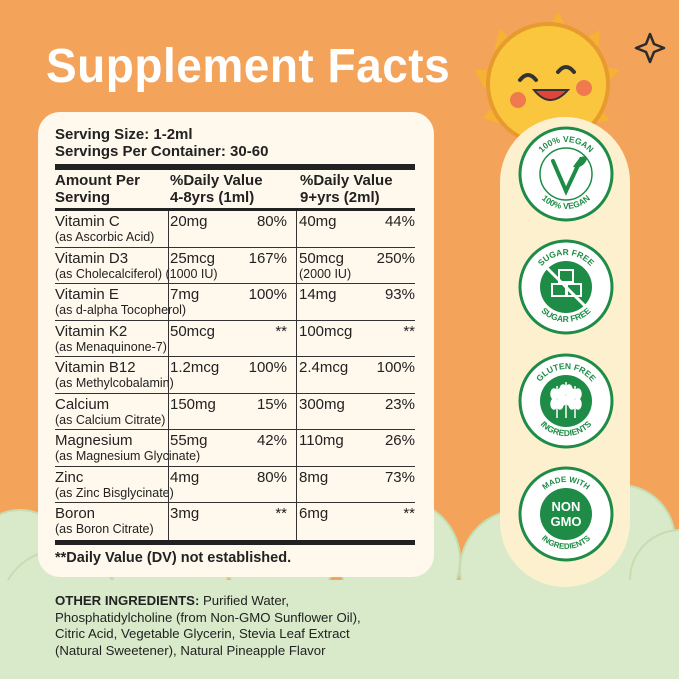 The image size is (679, 679). I want to click on amount-child: 20mg, so click(189, 221).